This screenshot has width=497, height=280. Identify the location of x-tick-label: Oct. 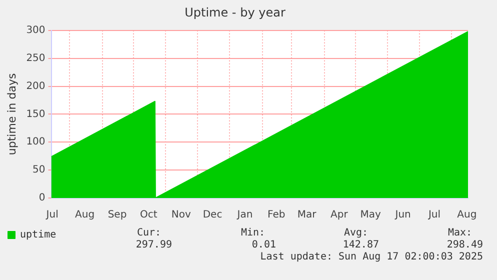
(149, 215).